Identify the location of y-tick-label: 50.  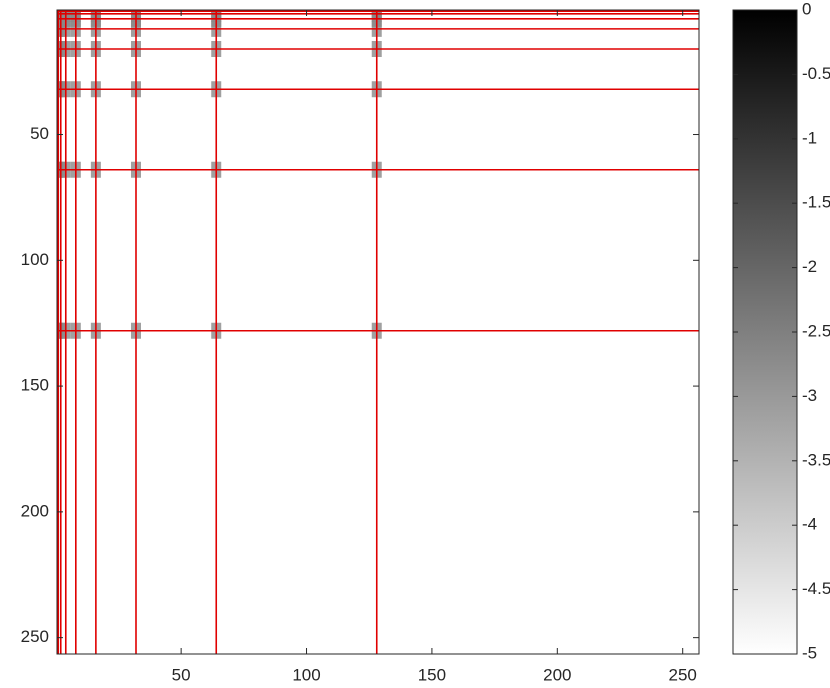
(39, 133).